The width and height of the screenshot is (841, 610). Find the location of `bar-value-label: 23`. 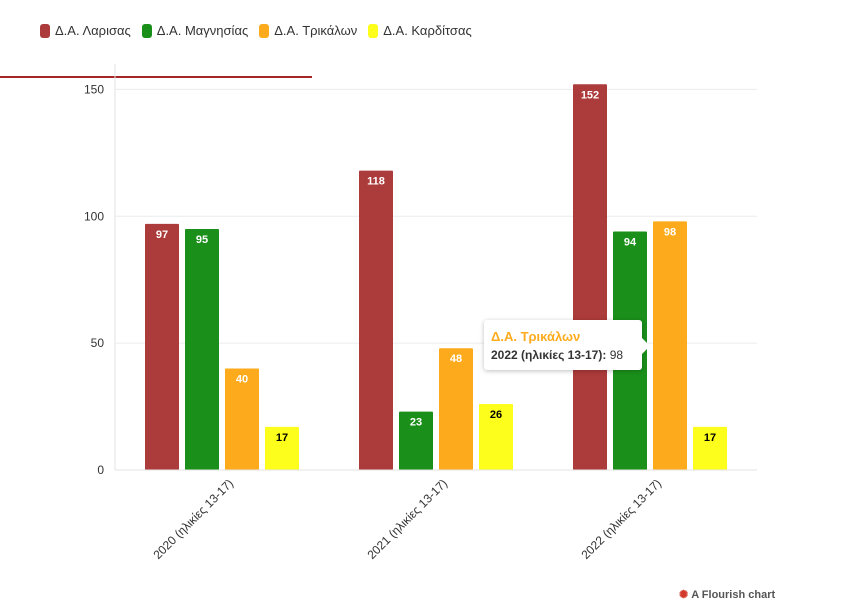

bar-value-label: 23 is located at coordinates (416, 423).